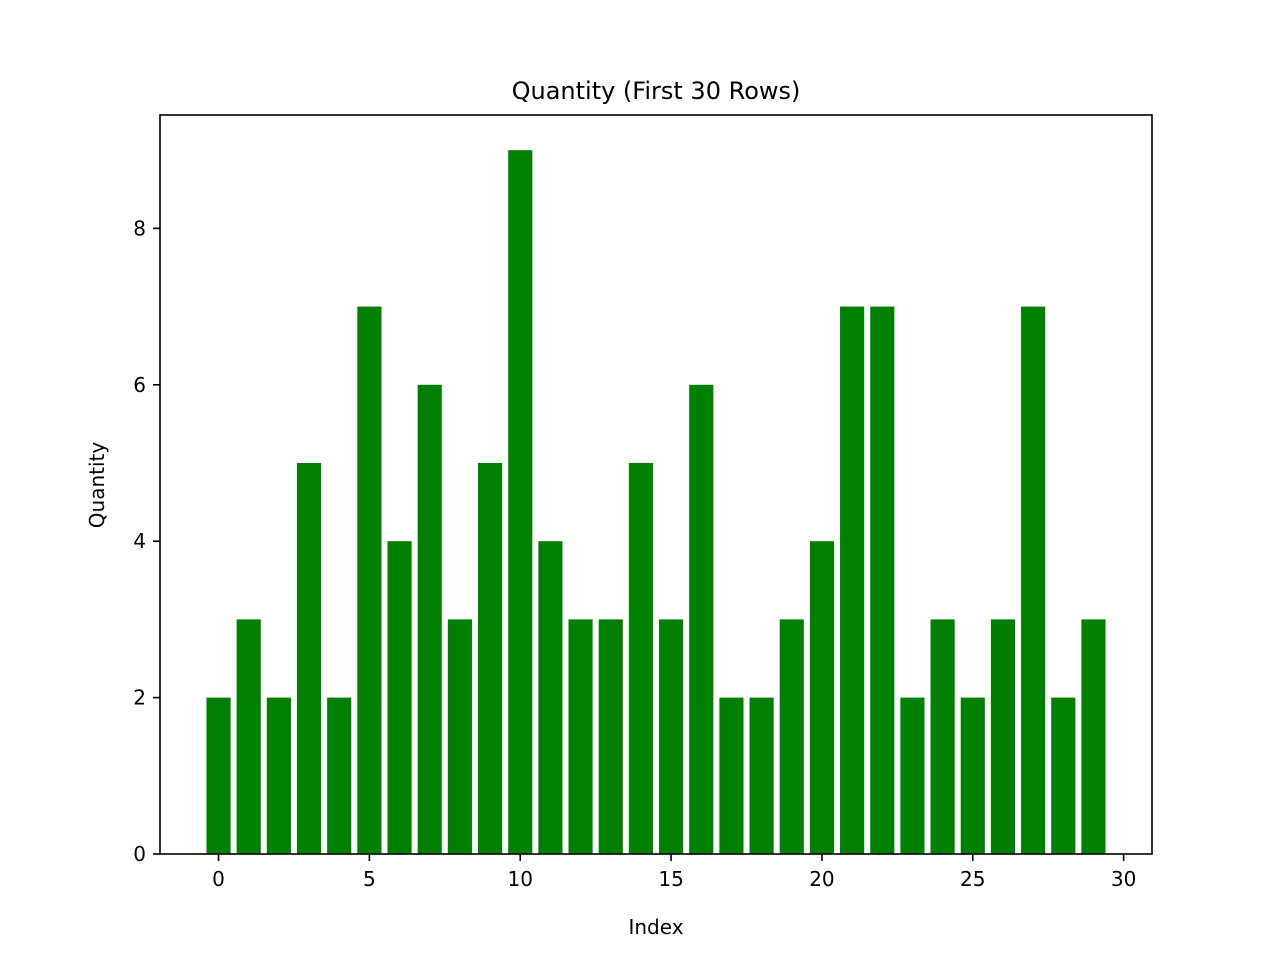 This screenshot has width=1280, height=960. Describe the element at coordinates (139, 385) in the screenshot. I see `y-tick-label-6: 6` at that location.